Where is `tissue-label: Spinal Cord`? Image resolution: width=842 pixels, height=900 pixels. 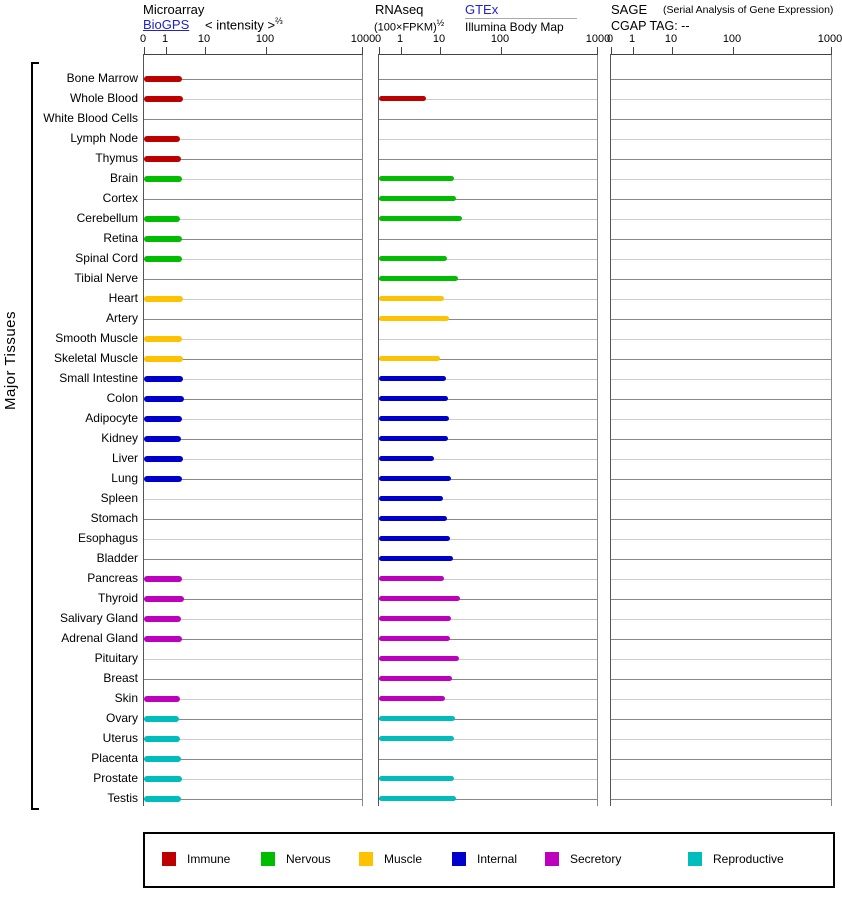
tissue-label: Spinal Cord is located at coordinates (106, 258).